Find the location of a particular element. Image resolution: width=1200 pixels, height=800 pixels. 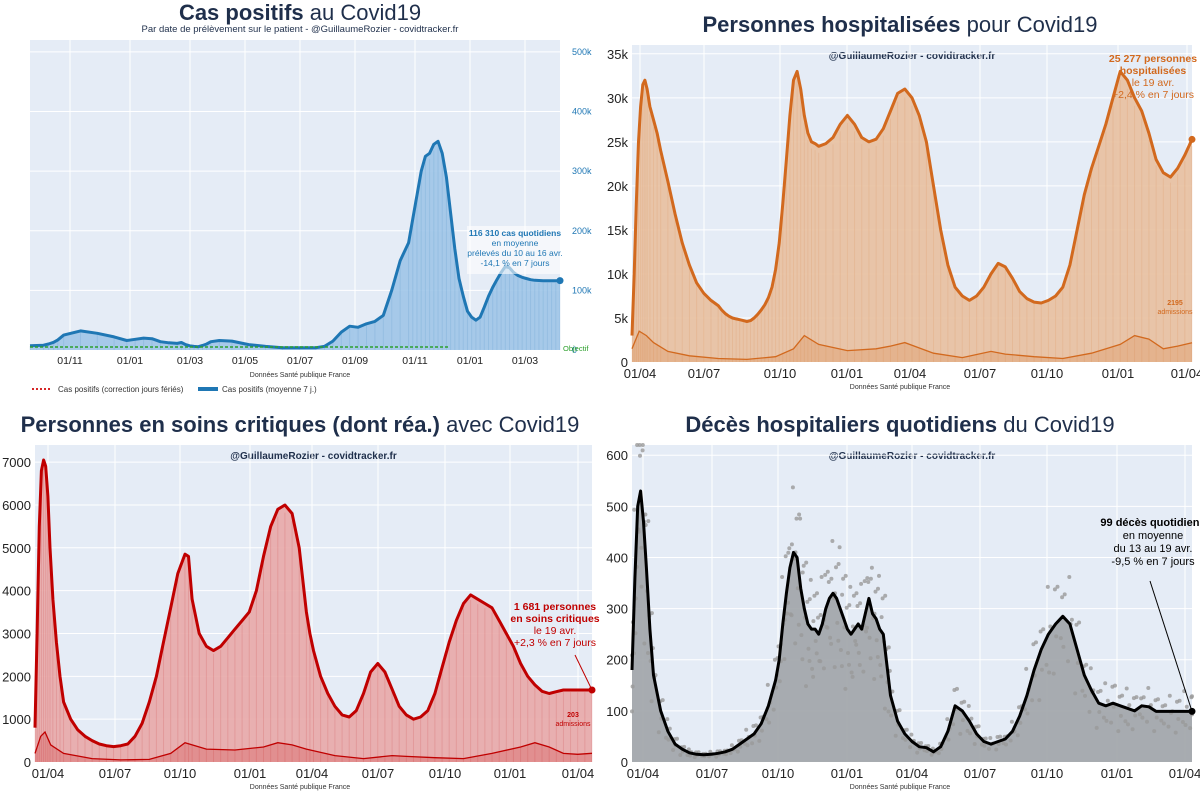

chart-title-bold: Décès hospitaliers quotidiens is located at coordinates (841, 424).